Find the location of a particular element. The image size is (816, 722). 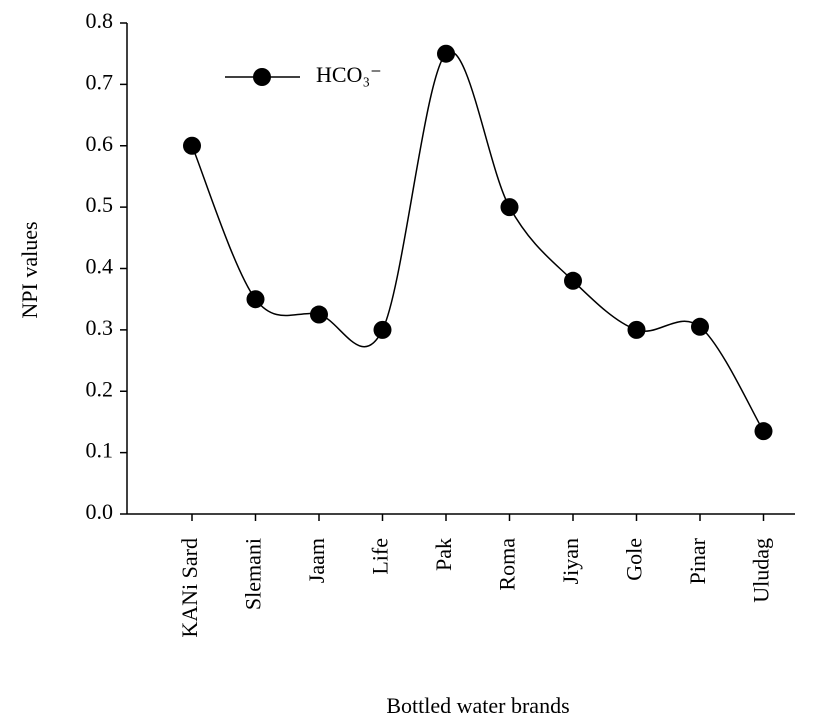

x-tick-label: Jaam is located at coordinates (316, 560).